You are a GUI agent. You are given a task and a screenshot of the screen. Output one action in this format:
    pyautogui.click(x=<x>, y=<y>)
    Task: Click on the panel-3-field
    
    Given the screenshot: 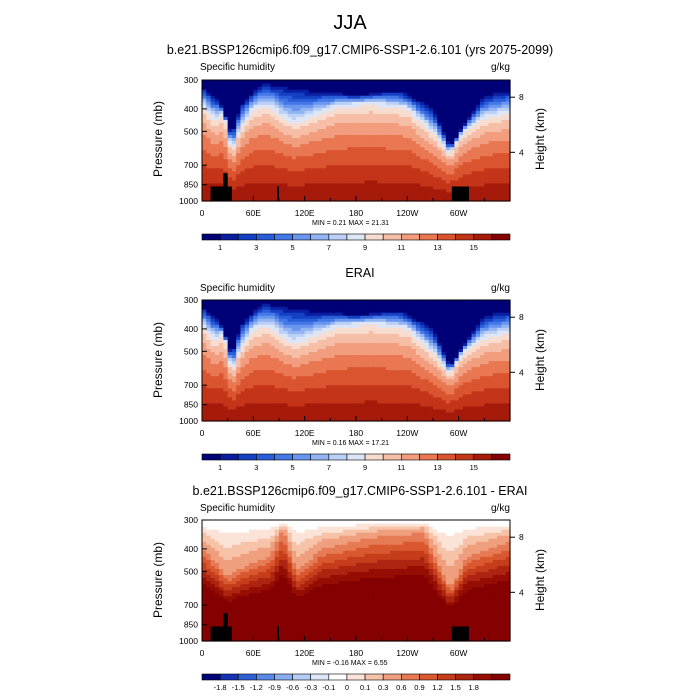 What is the action you would take?
    pyautogui.click(x=356, y=581)
    